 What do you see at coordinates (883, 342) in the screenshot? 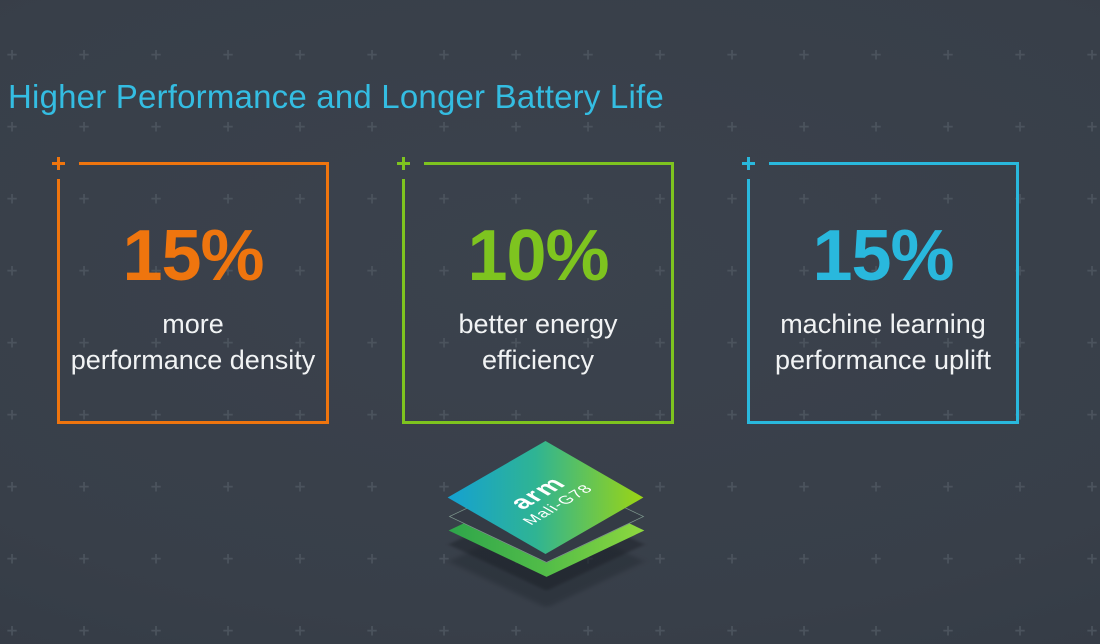
I see `stat-label: machine learning performance uplift` at bounding box center [883, 342].